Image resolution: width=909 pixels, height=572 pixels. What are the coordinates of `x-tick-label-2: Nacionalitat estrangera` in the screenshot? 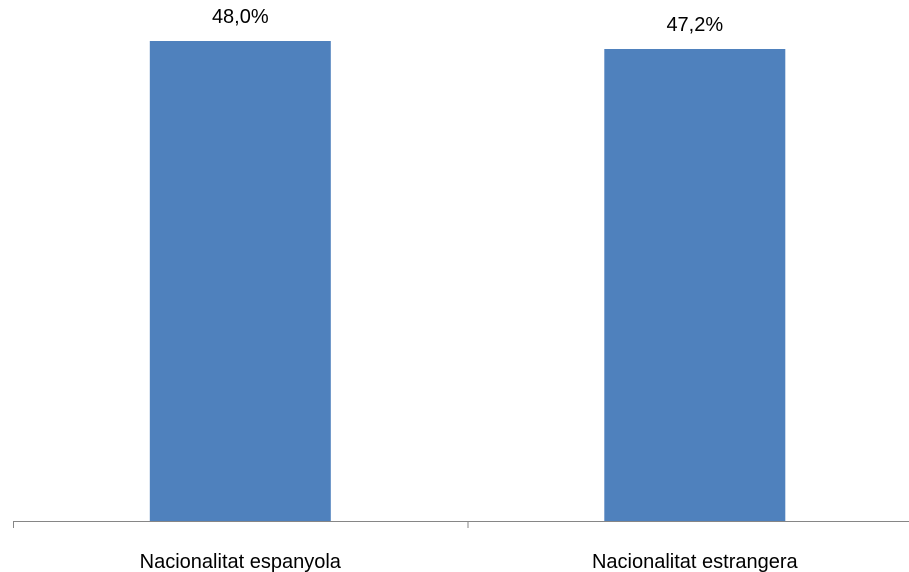 It's located at (695, 561).